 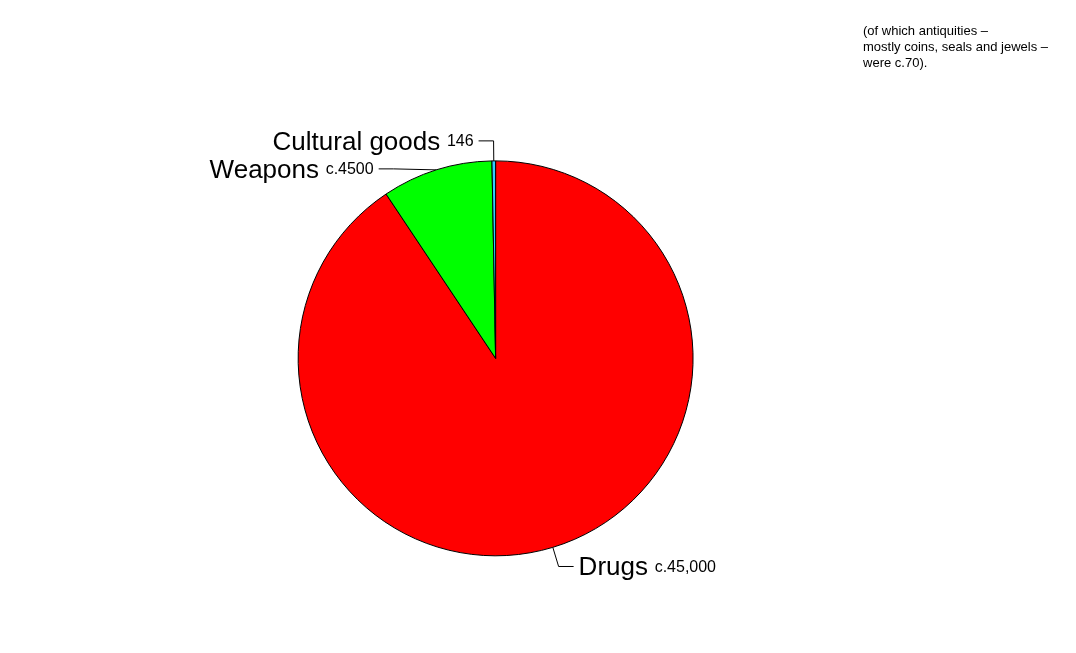 I want to click on data-label: c.45,000, so click(x=685, y=566).